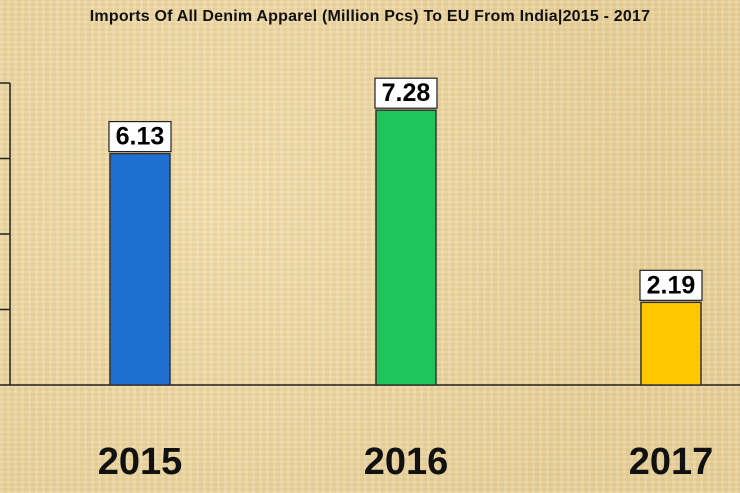 The height and width of the screenshot is (493, 740). Describe the element at coordinates (140, 462) in the screenshot. I see `x-tick-label: 2015` at that location.